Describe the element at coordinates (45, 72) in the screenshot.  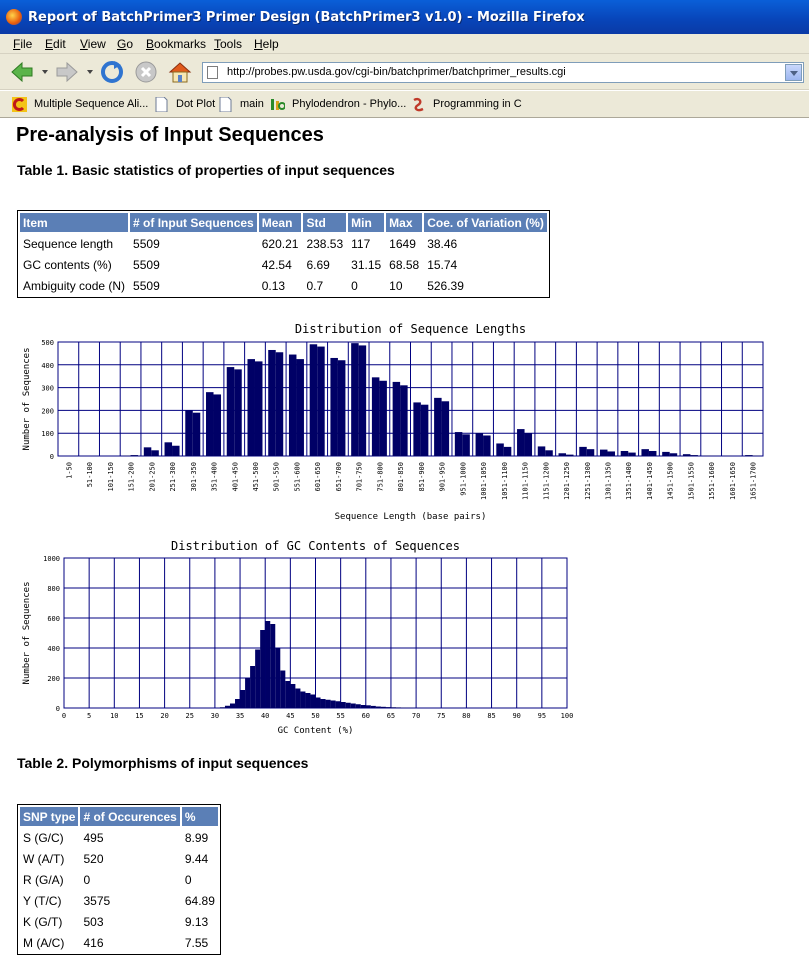
I see `back-dropdown-icon` at that location.